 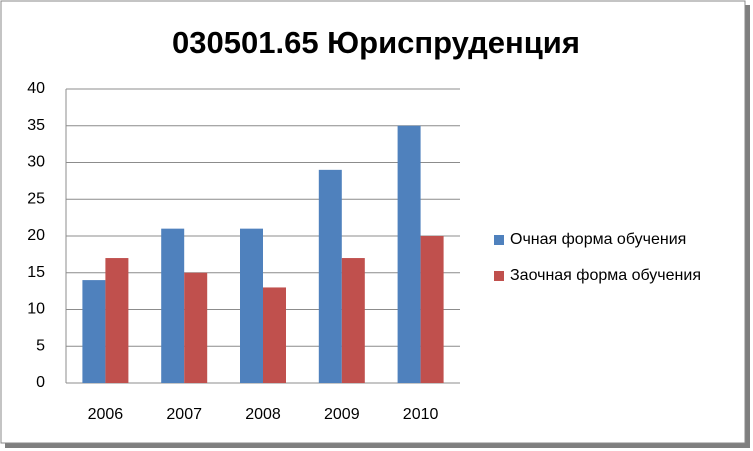 I want to click on x-tick-label: 2008, so click(x=263, y=414).